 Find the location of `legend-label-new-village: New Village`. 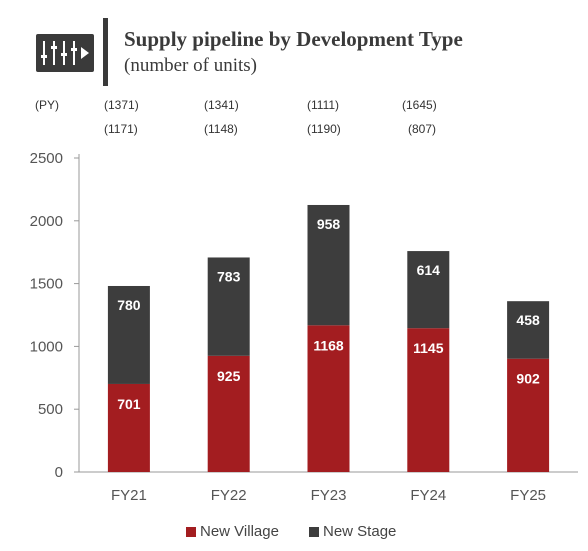

legend-label-new-village: New Village is located at coordinates (239, 531).